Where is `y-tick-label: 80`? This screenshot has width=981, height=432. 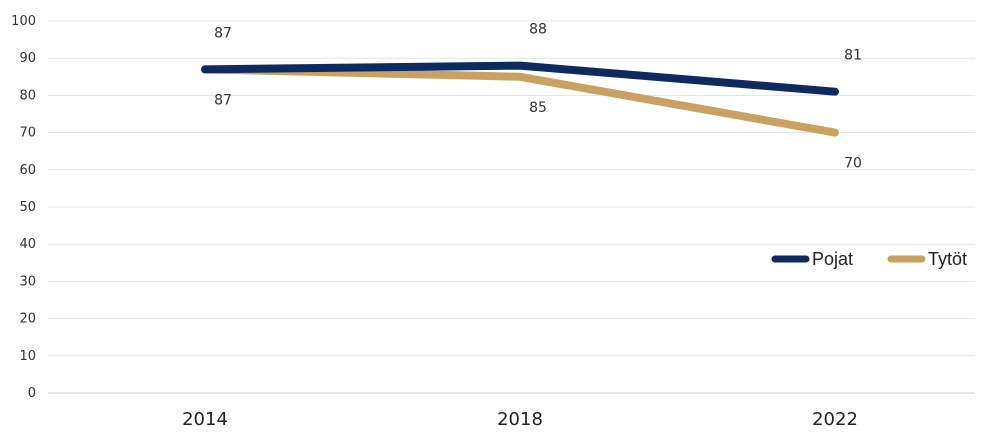
y-tick-label: 80 is located at coordinates (27, 95).